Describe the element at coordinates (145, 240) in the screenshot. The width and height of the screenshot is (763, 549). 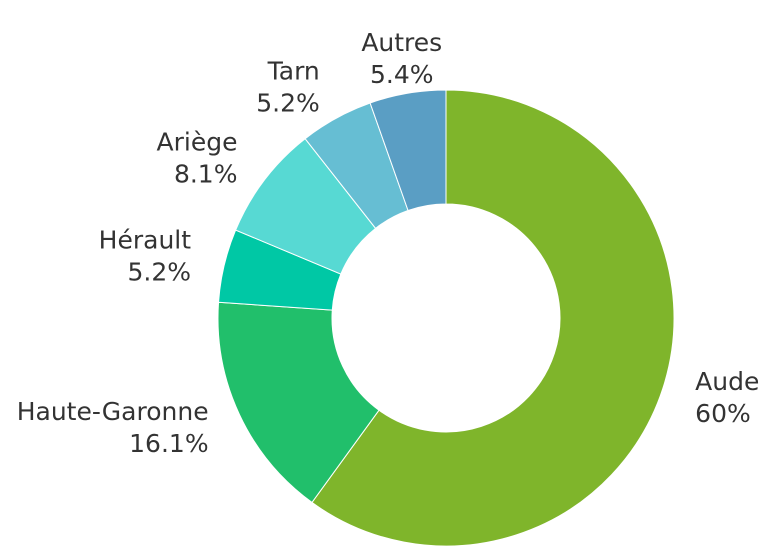
I see `slice-label: Hérault` at that location.